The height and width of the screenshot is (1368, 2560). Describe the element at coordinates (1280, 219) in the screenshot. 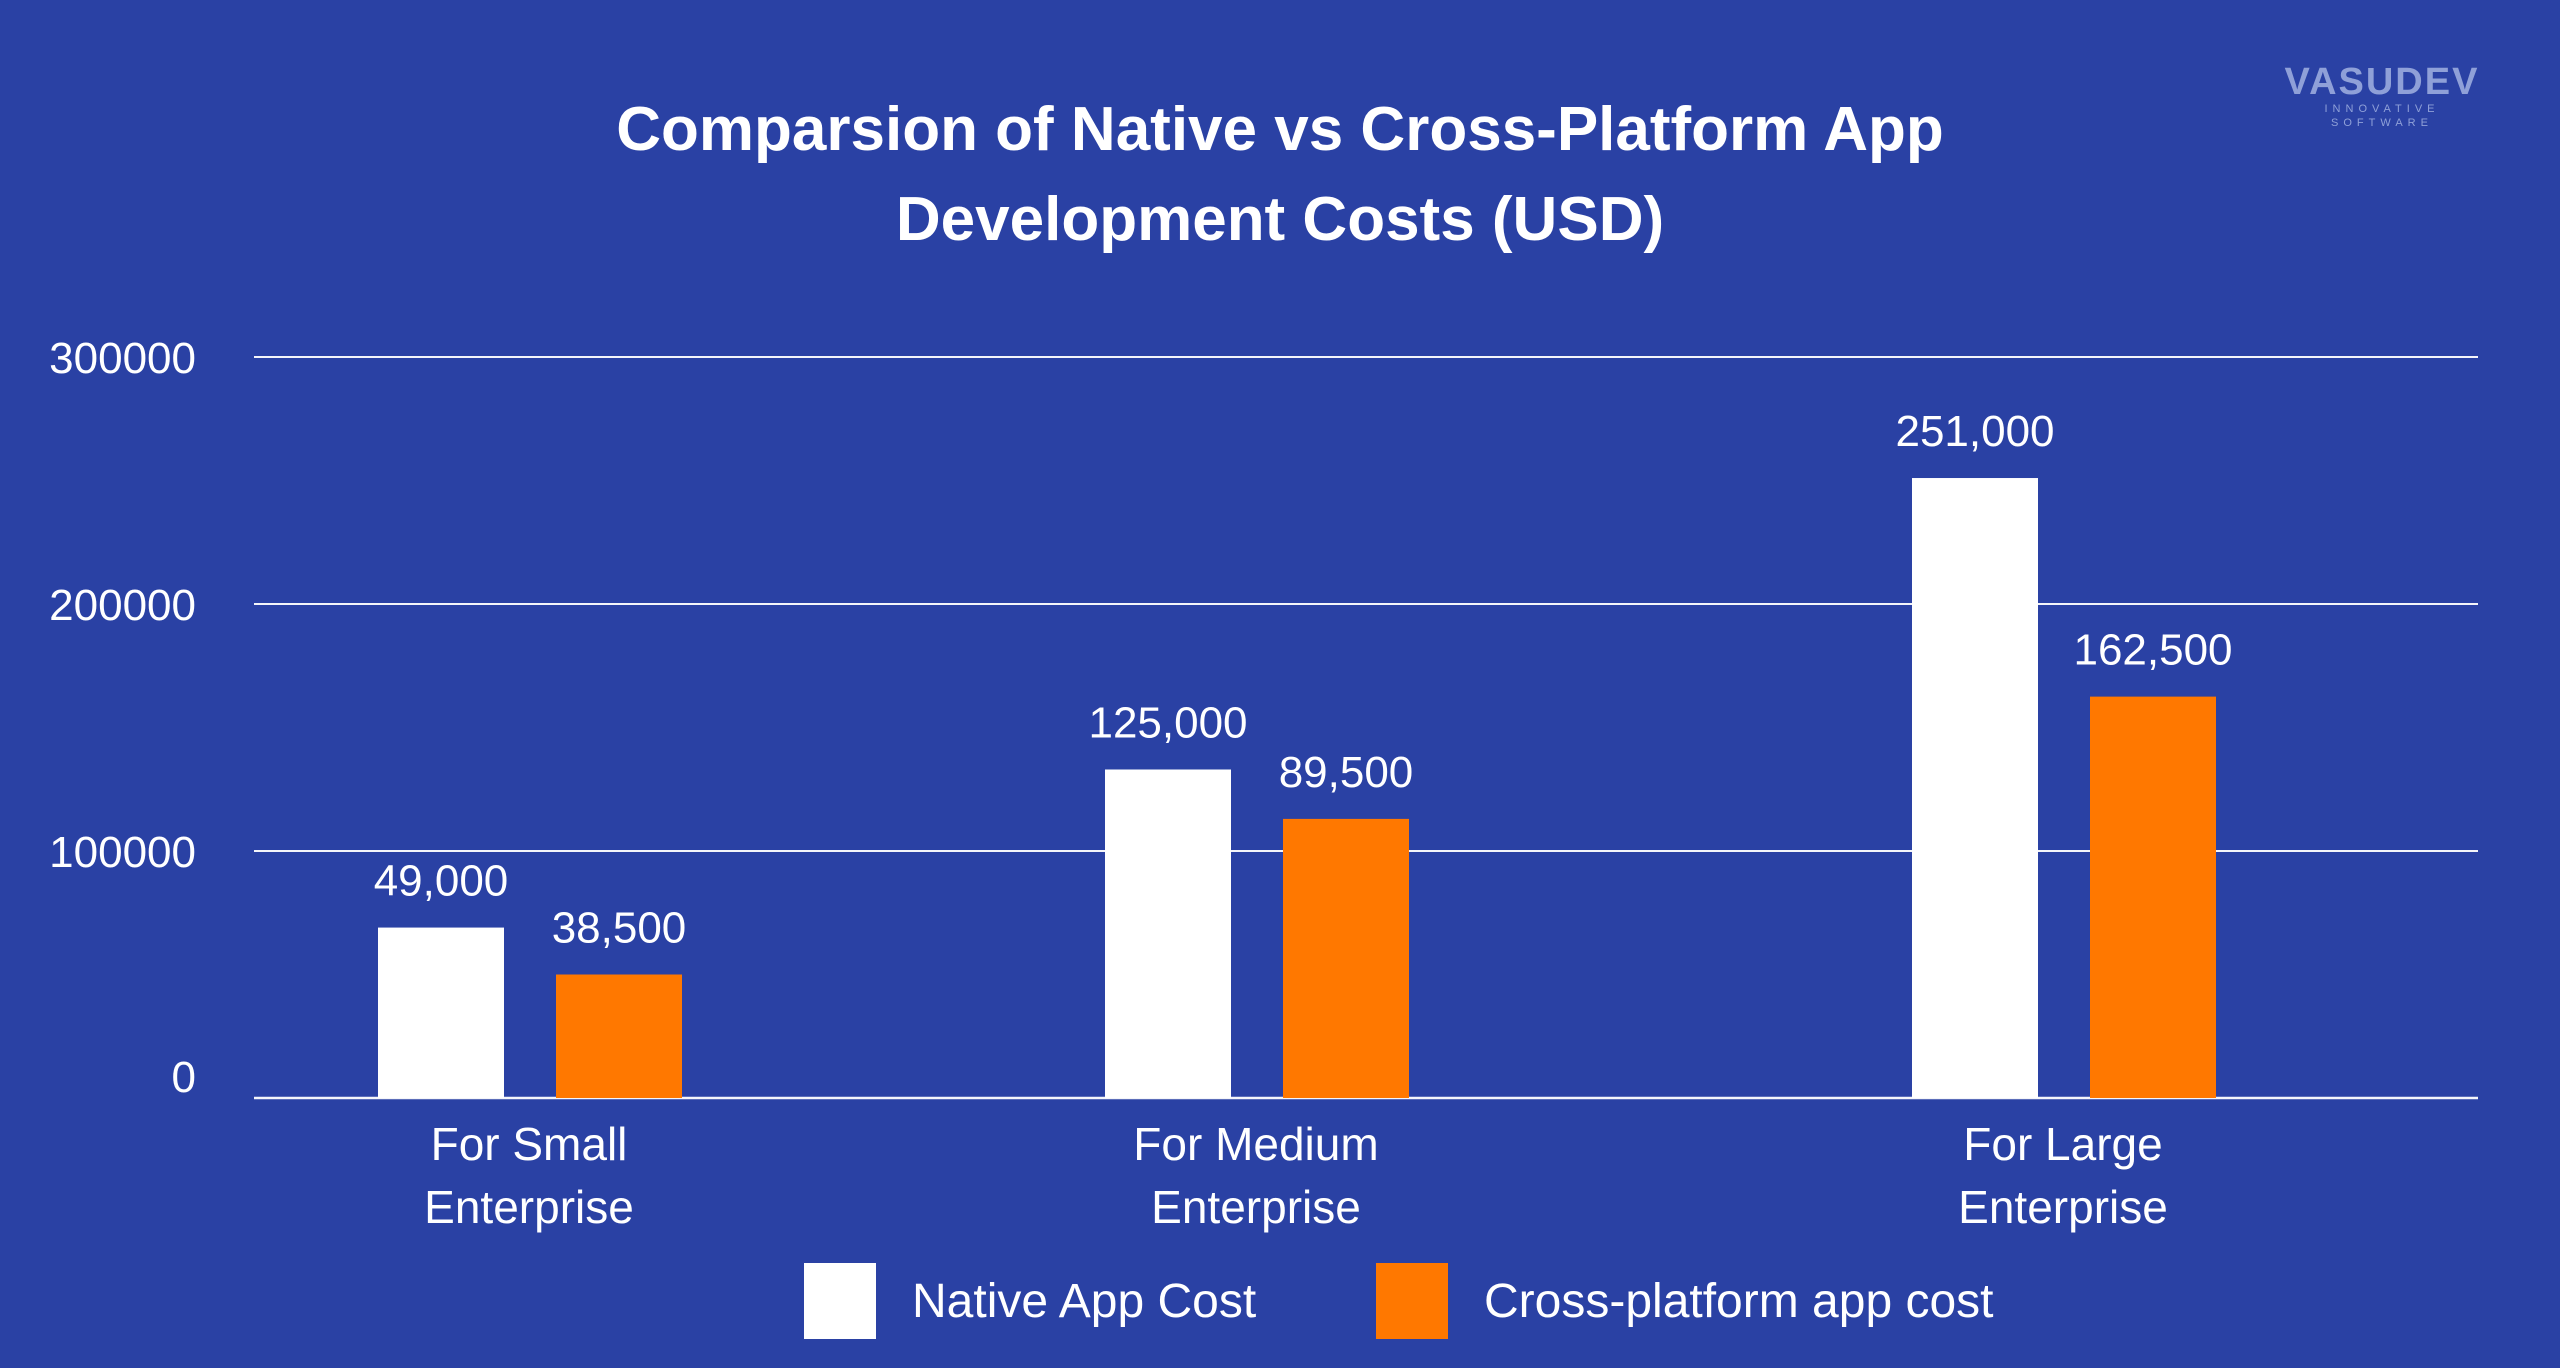

I see `chart-title-line-2: Development Costs (USD)` at that location.